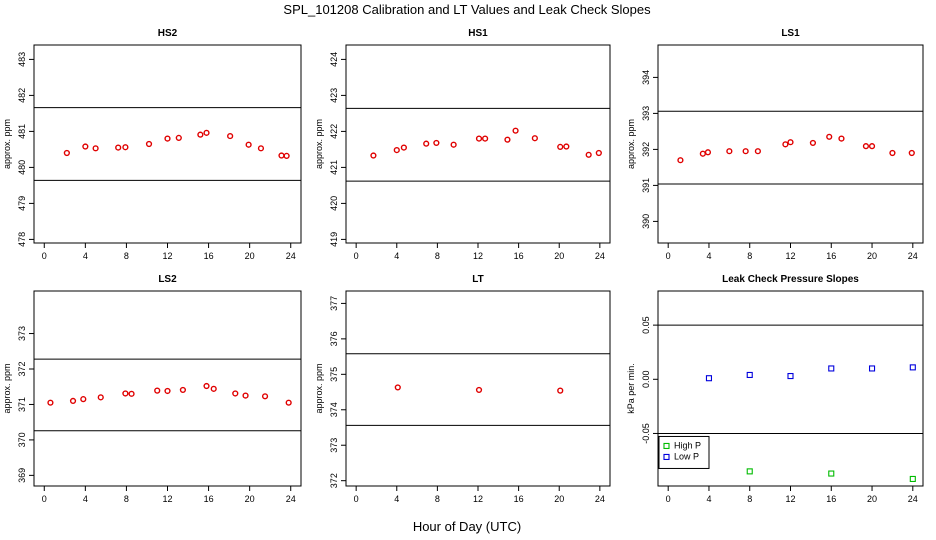 This screenshot has width=936, height=540. I want to click on legend-marker, so click(666, 457).